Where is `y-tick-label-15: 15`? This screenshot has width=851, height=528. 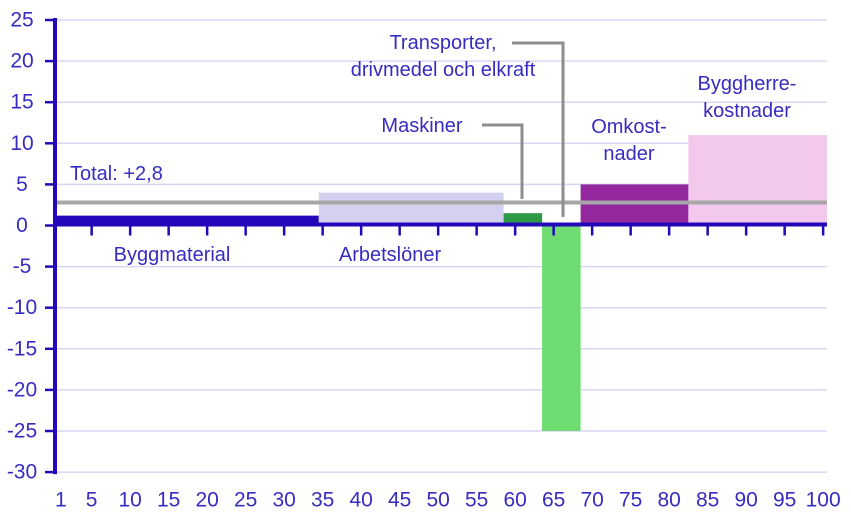
y-tick-label-15: 15 is located at coordinates (21, 102).